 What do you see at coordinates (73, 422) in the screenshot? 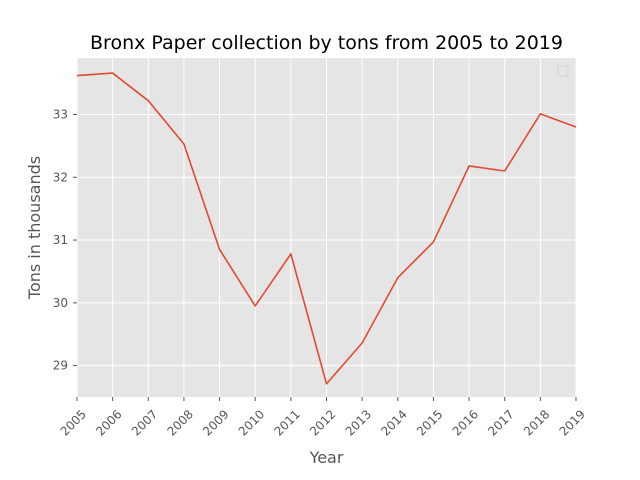
I see `x-tick-label: 2005` at bounding box center [73, 422].